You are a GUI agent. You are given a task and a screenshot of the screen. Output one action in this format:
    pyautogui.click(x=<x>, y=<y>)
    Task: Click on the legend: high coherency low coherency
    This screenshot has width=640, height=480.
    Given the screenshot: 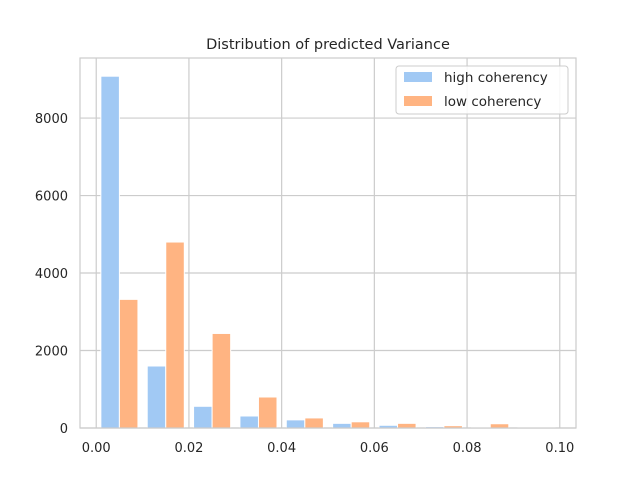 What is the action you would take?
    pyautogui.click(x=482, y=90)
    